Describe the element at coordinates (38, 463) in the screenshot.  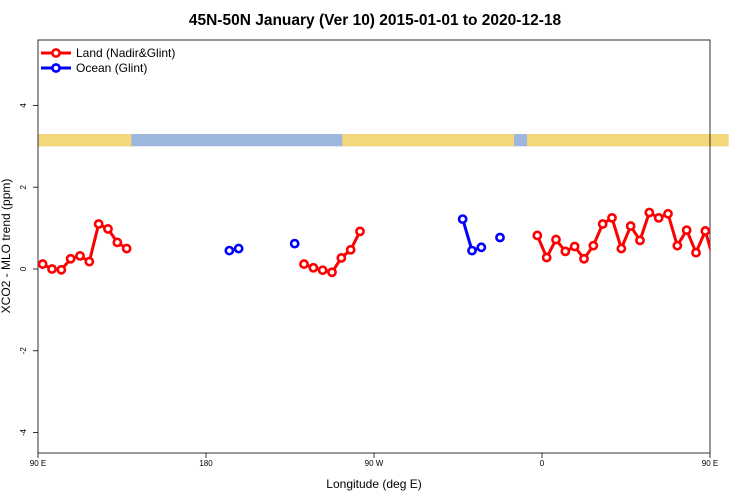
I see `x-tick-label-0: 90 E` at that location.